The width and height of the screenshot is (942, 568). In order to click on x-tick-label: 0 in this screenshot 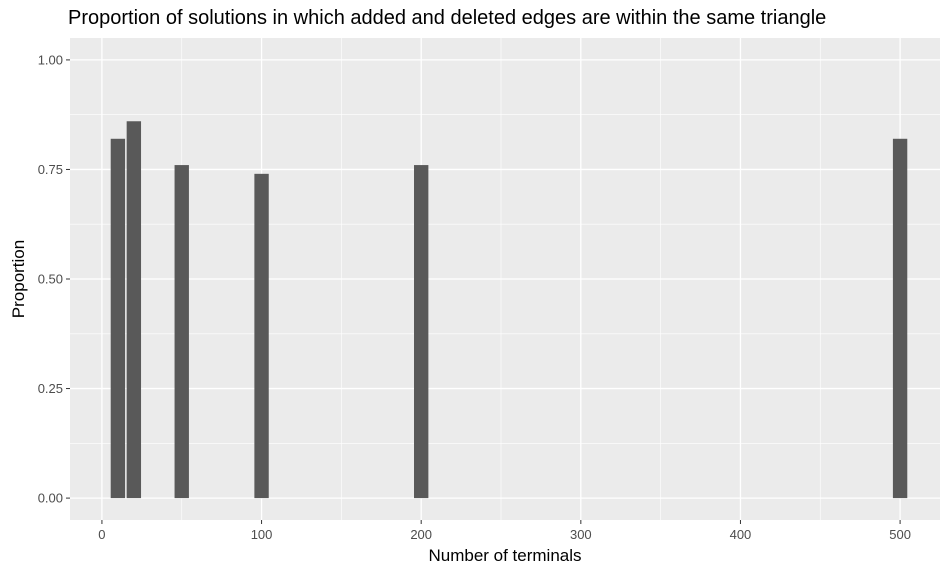, I will do `click(101, 534)`.